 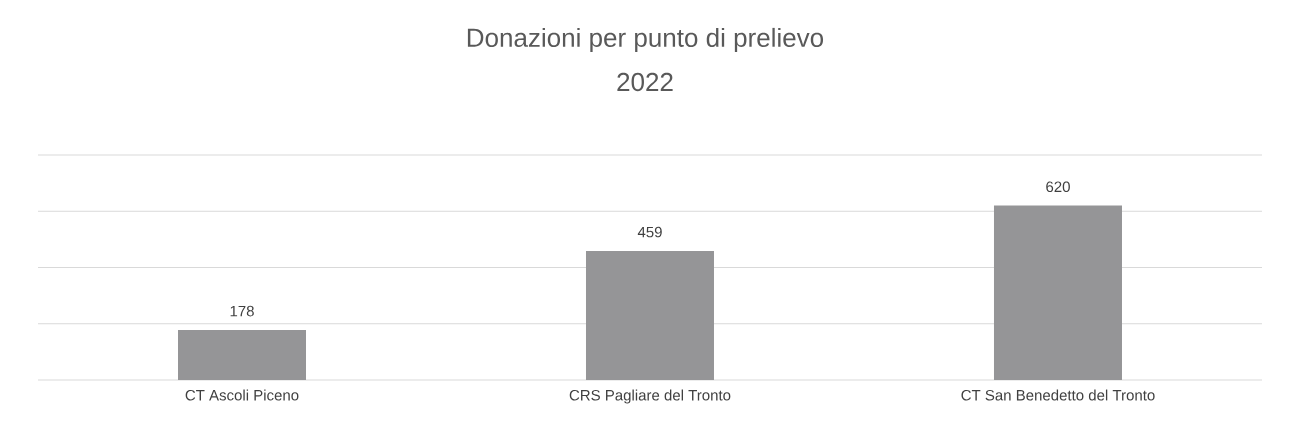 I want to click on data-label: 459, so click(x=649, y=232).